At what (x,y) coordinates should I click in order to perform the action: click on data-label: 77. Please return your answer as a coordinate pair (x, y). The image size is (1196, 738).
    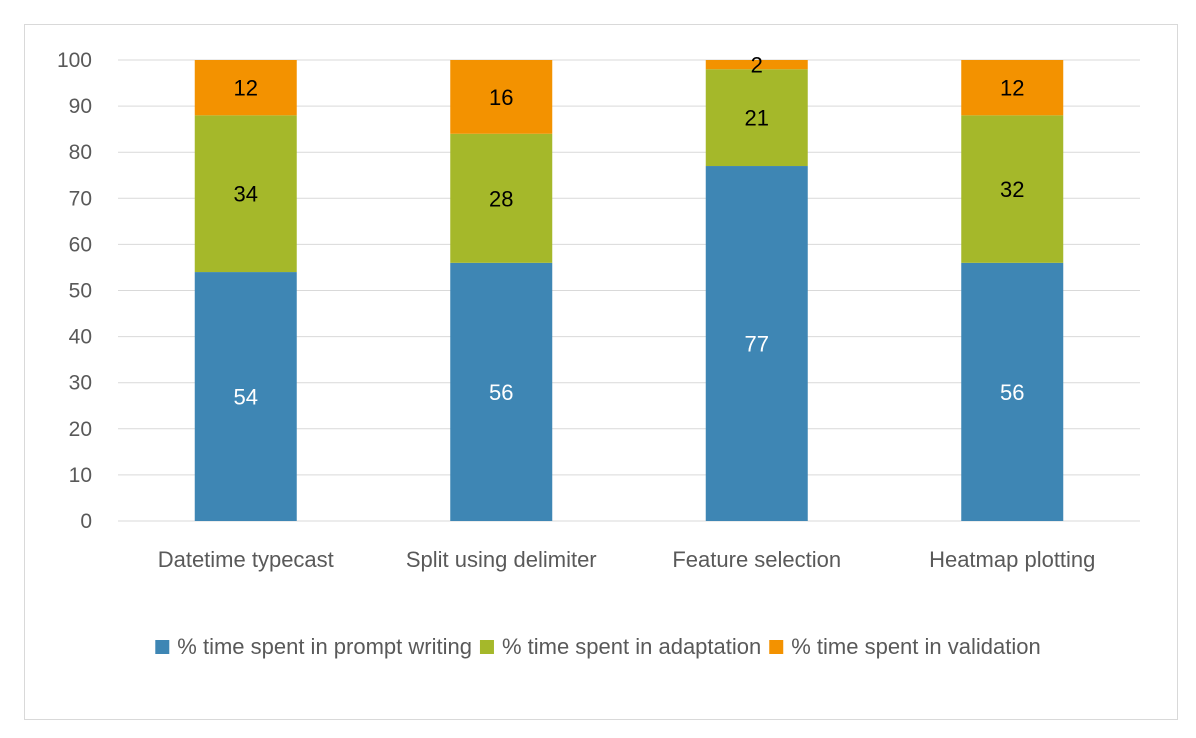
    Looking at the image, I should click on (757, 344).